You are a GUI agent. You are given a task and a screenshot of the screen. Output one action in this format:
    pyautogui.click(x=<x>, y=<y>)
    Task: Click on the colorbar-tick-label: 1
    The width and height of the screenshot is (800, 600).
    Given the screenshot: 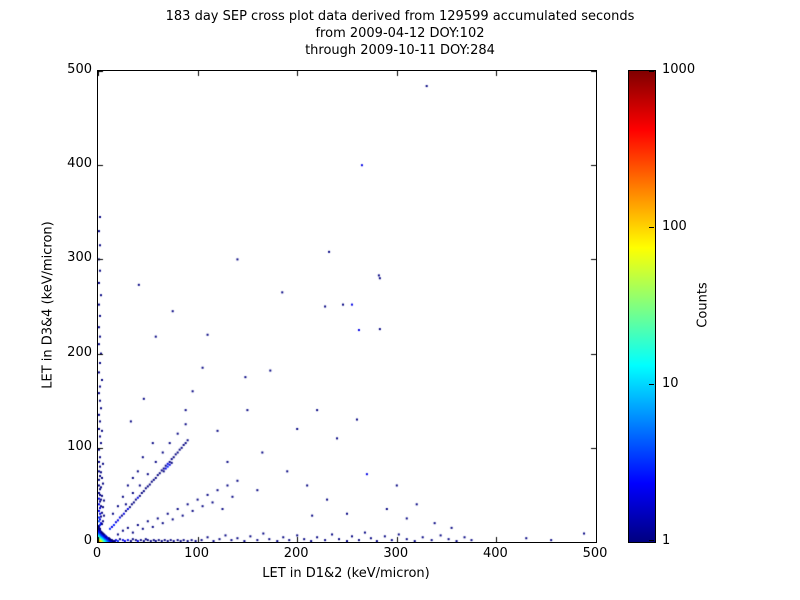 What is the action you would take?
    pyautogui.click(x=666, y=540)
    